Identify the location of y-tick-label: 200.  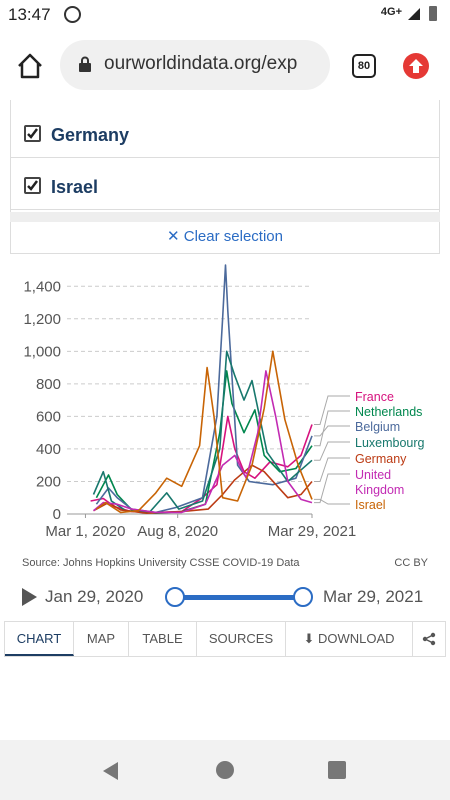
(48, 481).